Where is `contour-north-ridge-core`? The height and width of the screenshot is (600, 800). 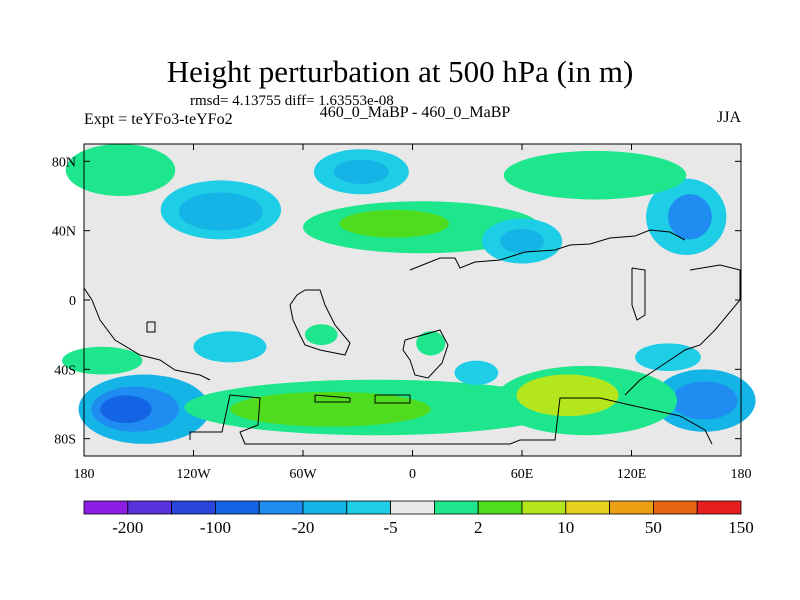 contour-north-ridge-core is located at coordinates (394, 223).